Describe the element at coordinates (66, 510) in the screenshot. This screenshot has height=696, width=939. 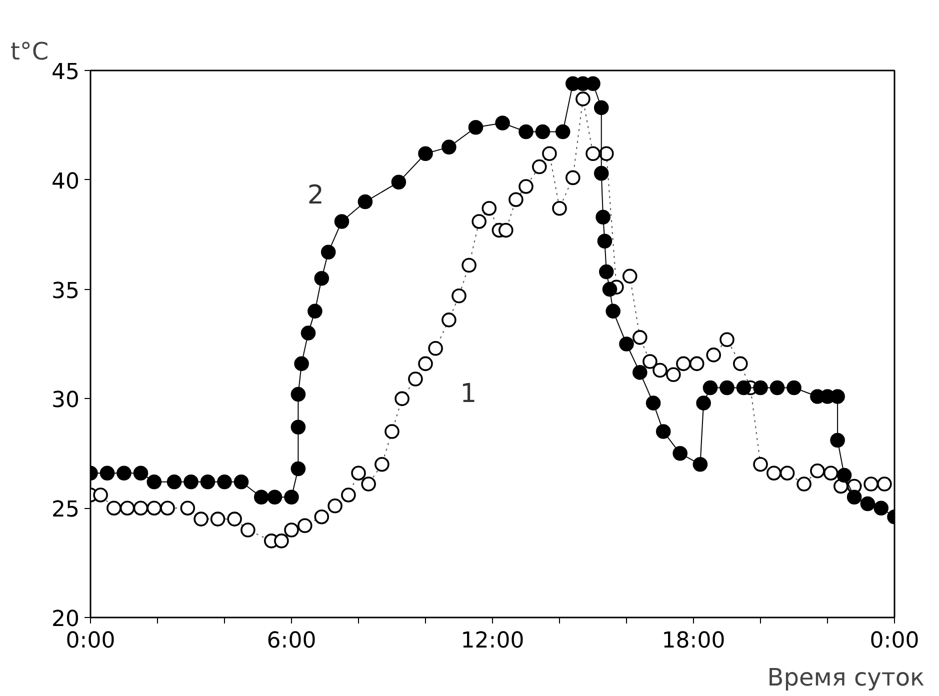
I see `y-tick-label: 25` at that location.